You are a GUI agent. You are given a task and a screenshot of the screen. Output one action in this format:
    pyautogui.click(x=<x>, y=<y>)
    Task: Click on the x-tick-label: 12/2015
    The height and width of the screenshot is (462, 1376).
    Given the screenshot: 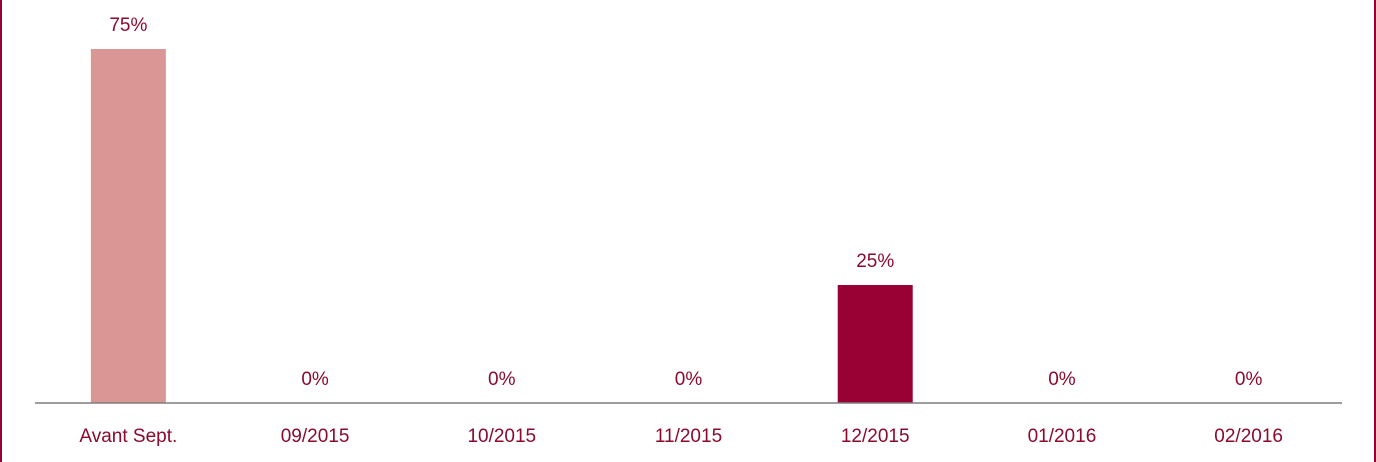 What is the action you would take?
    pyautogui.click(x=875, y=436)
    